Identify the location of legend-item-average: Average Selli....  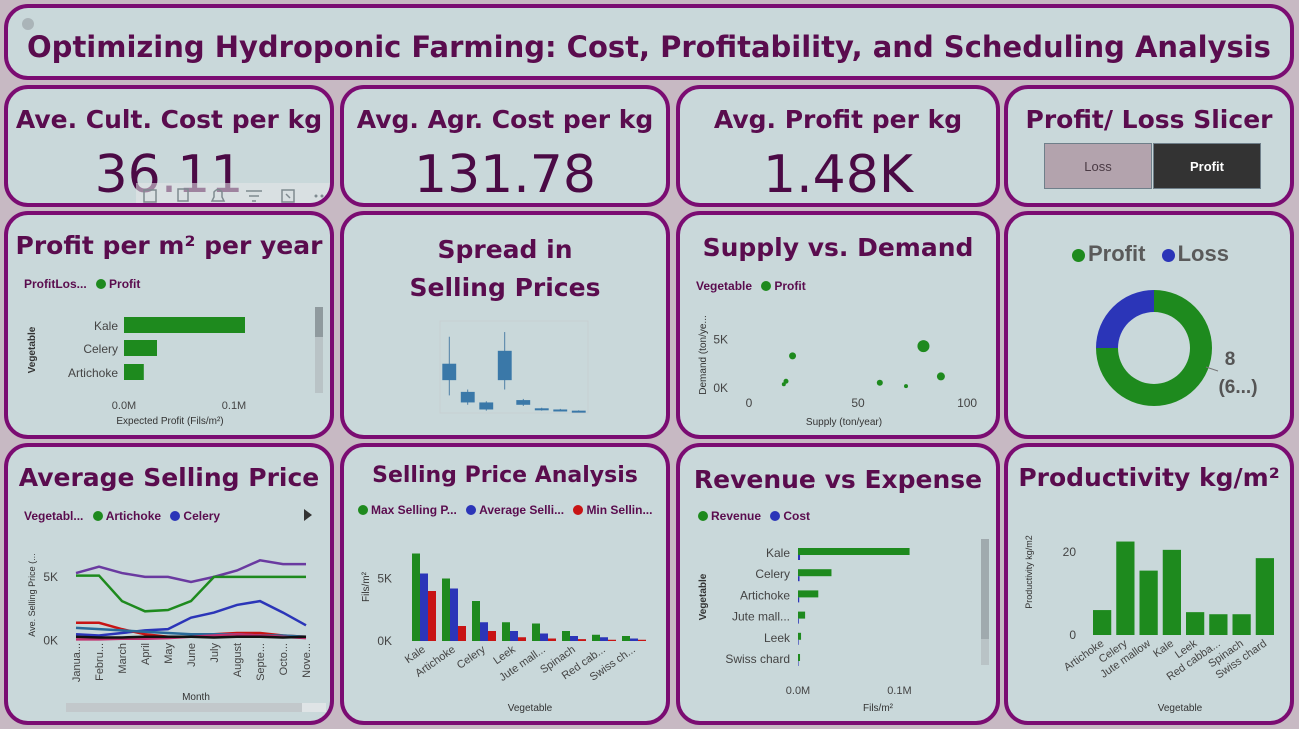
(522, 510).